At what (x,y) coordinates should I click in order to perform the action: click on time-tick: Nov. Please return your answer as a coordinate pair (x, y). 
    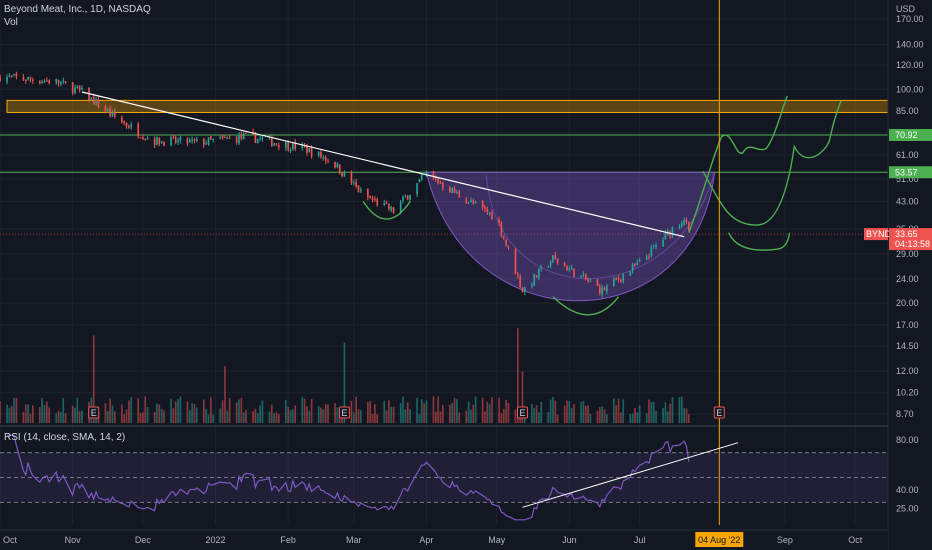
    Looking at the image, I should click on (73, 540).